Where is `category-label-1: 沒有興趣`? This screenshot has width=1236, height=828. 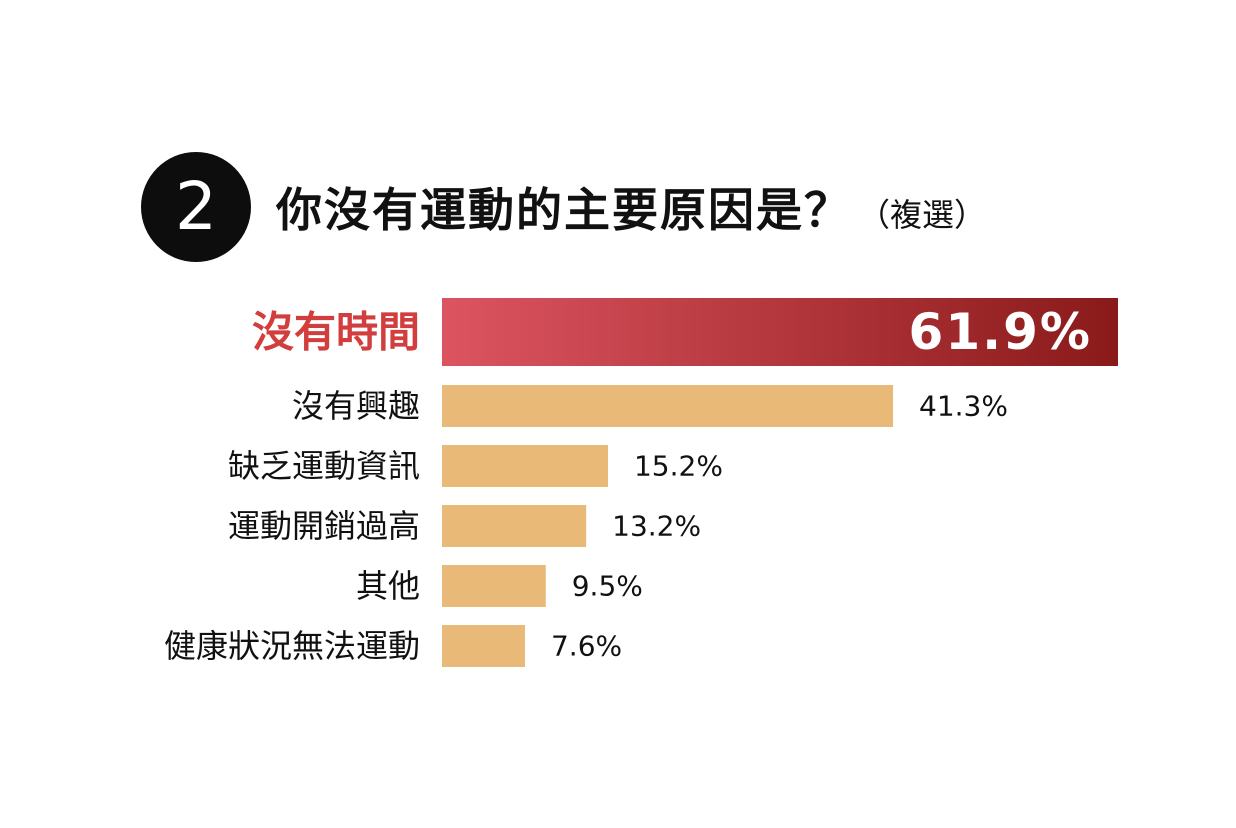 category-label-1: 沒有興趣 is located at coordinates (356, 406).